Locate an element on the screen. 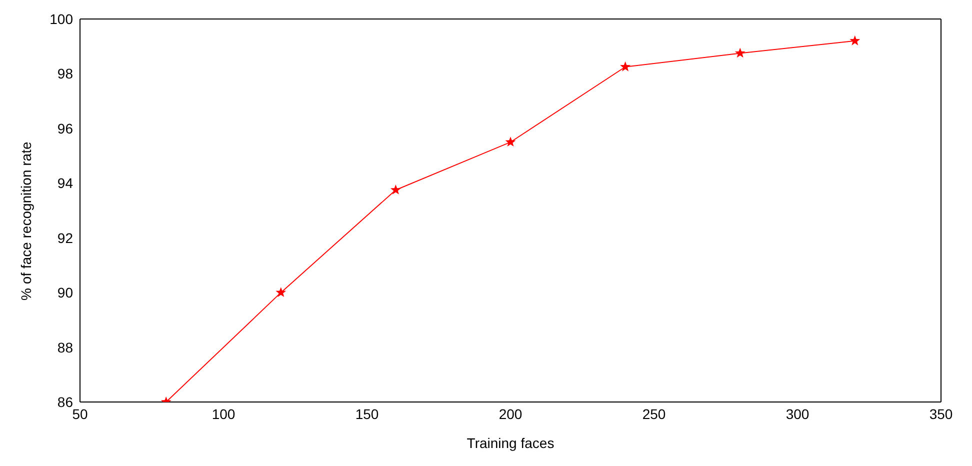 This screenshot has height=466, width=972. y-tick-label: 86 is located at coordinates (65, 402).